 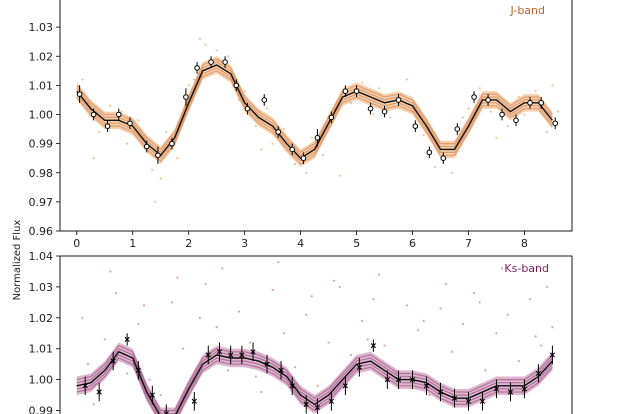 What do you see at coordinates (17, 260) in the screenshot?
I see `y-axis-title: Normalized Flux` at bounding box center [17, 260].